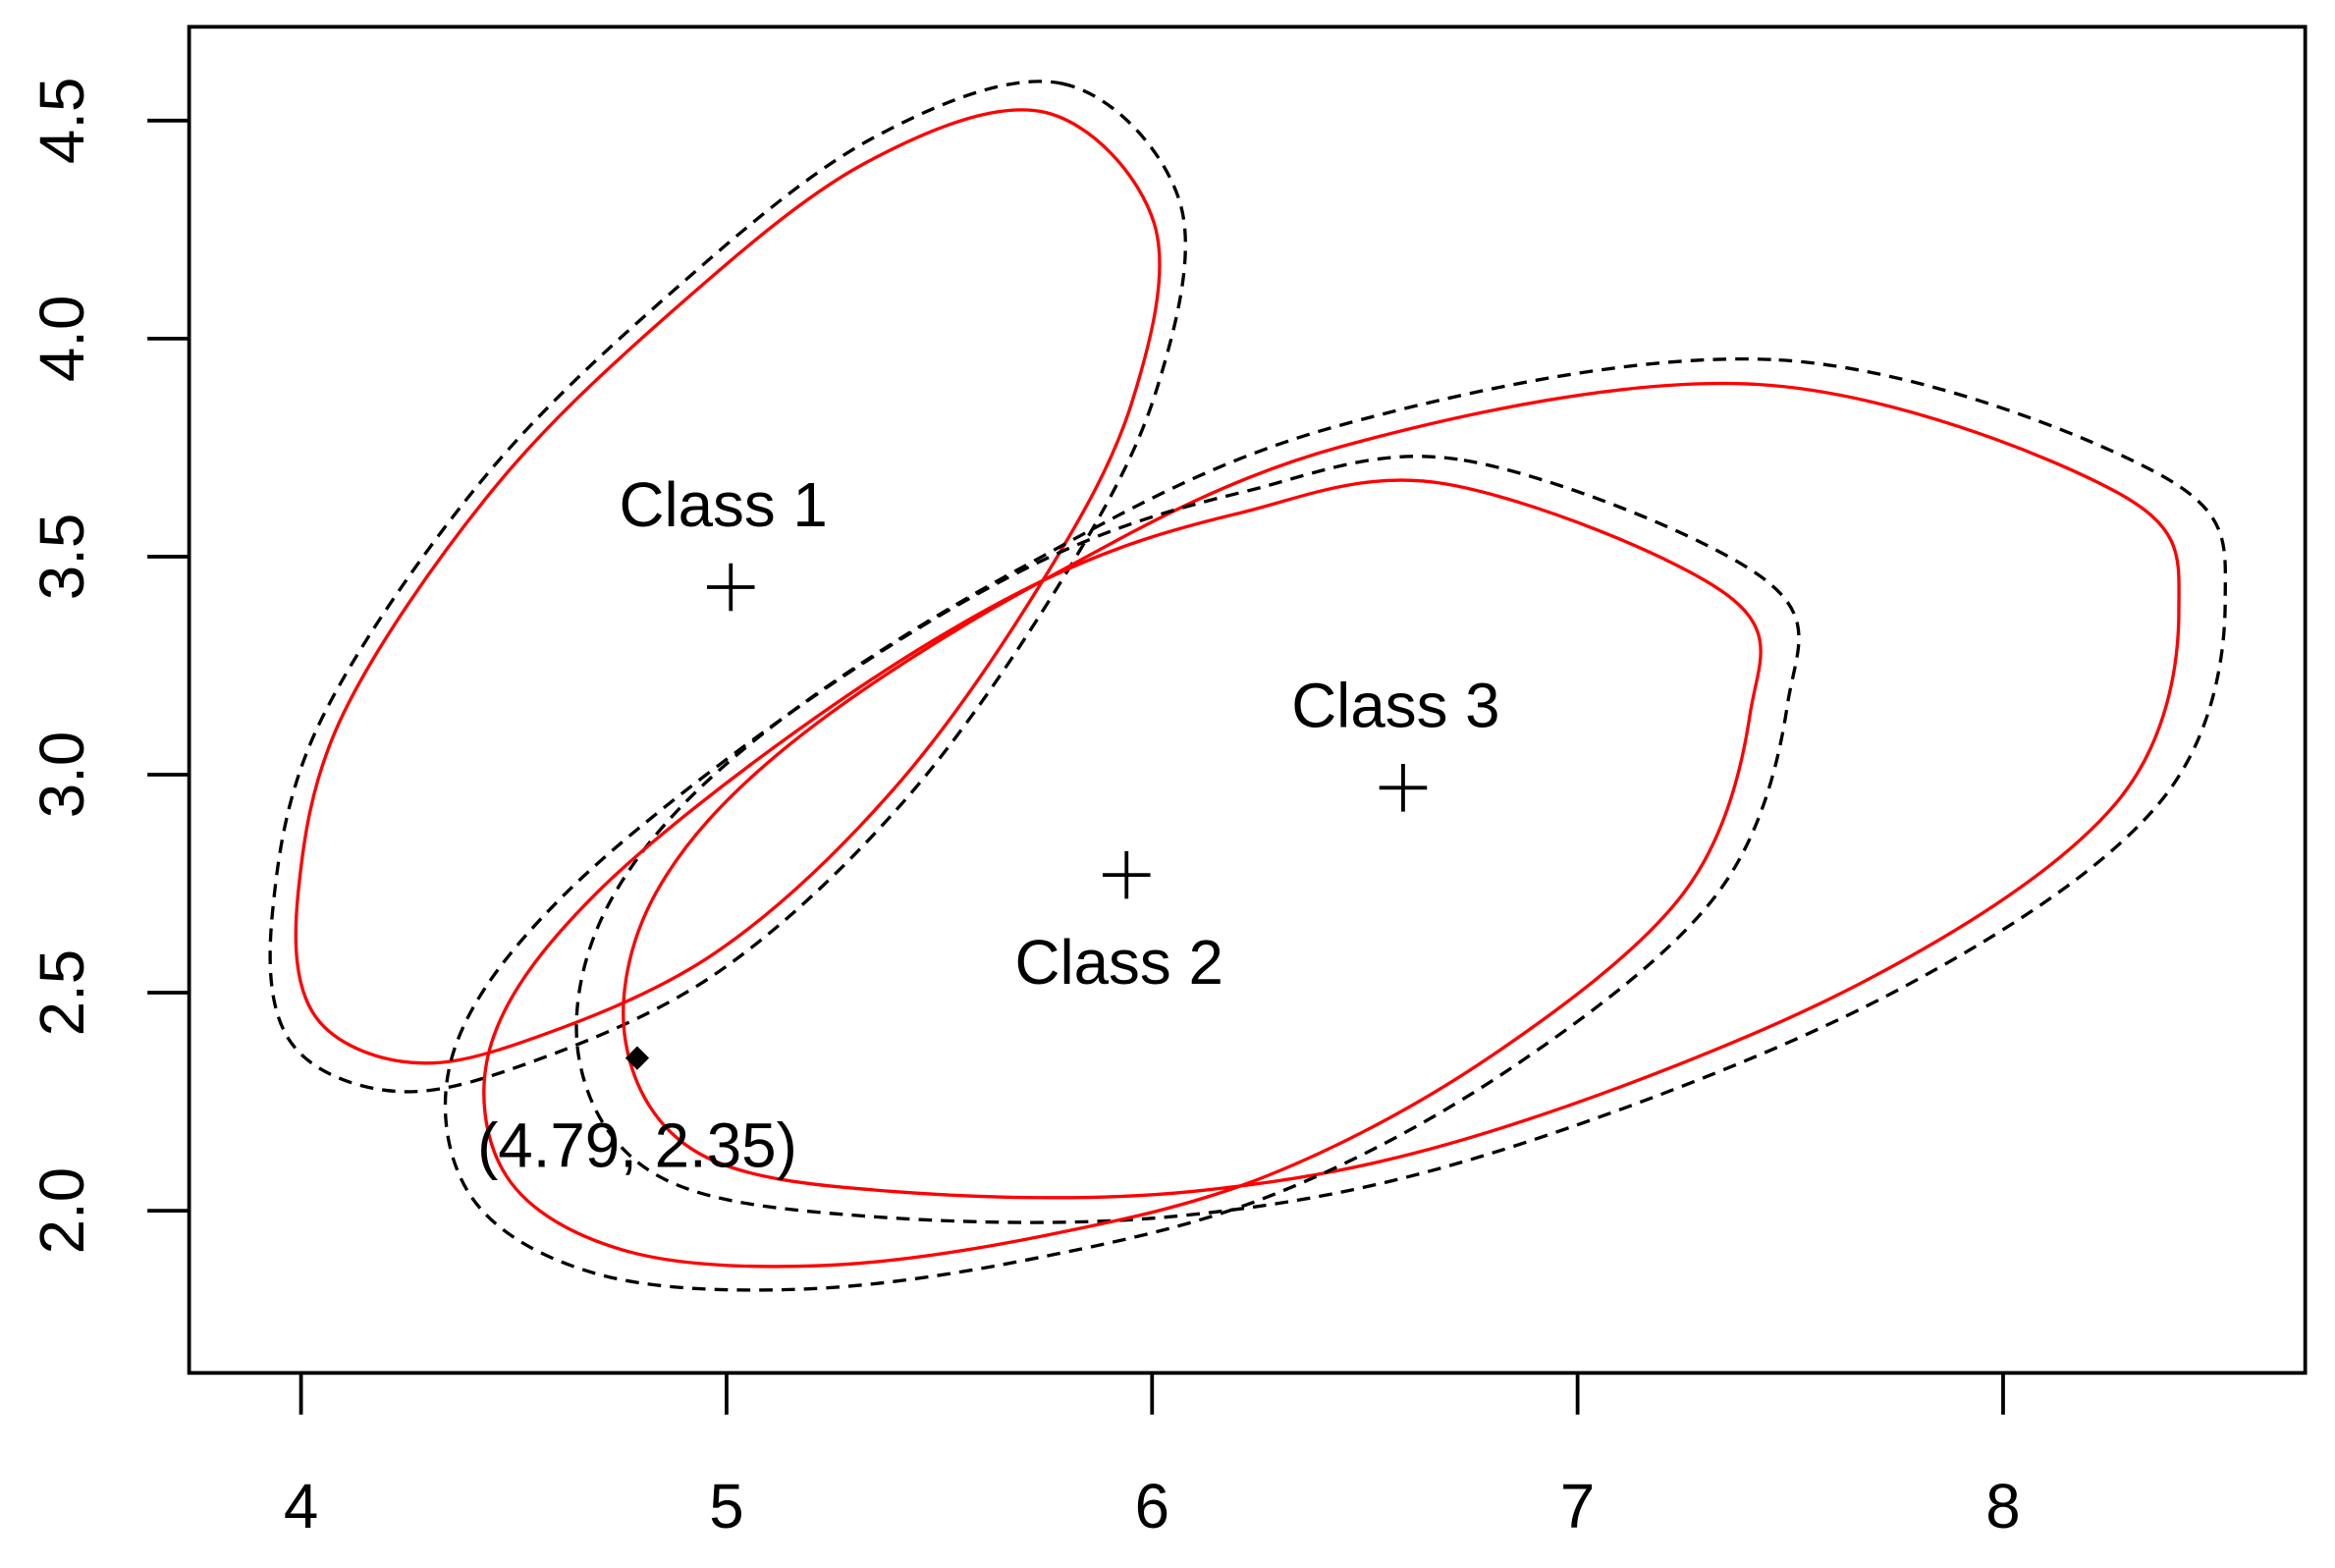 This screenshot has width=2335, height=1568. I want to click on centroid-label: Class 2, so click(1119, 963).